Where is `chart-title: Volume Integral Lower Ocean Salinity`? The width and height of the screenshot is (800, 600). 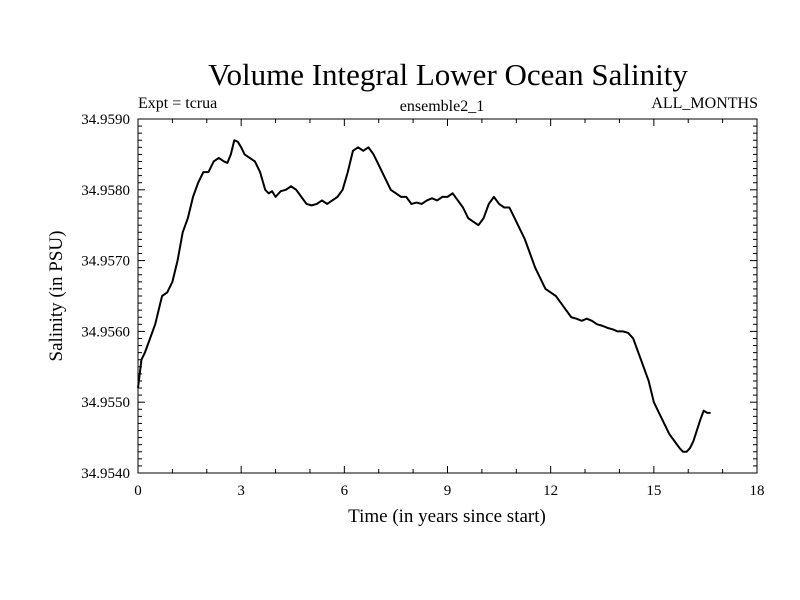 chart-title: Volume Integral Lower Ocean Salinity is located at coordinates (448, 74).